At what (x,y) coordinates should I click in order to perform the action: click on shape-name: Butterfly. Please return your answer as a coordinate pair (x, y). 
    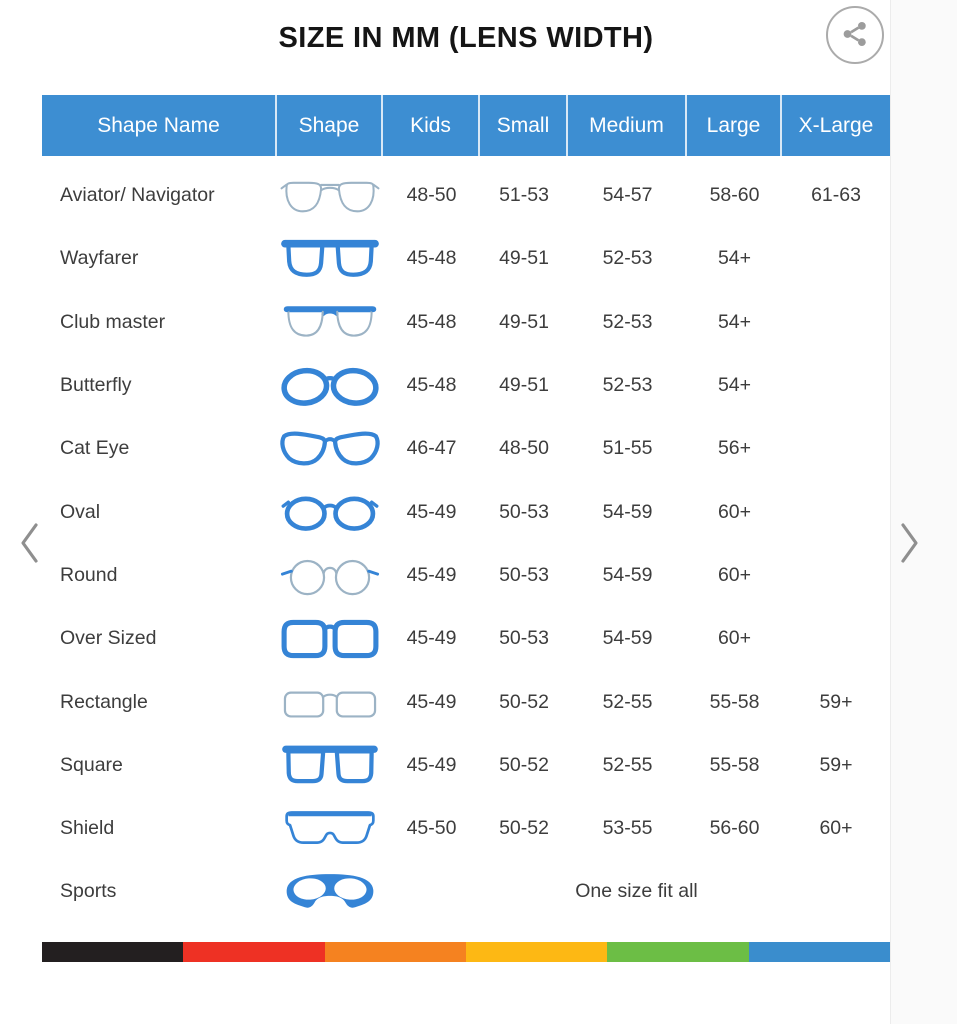
    Looking at the image, I should click on (96, 385).